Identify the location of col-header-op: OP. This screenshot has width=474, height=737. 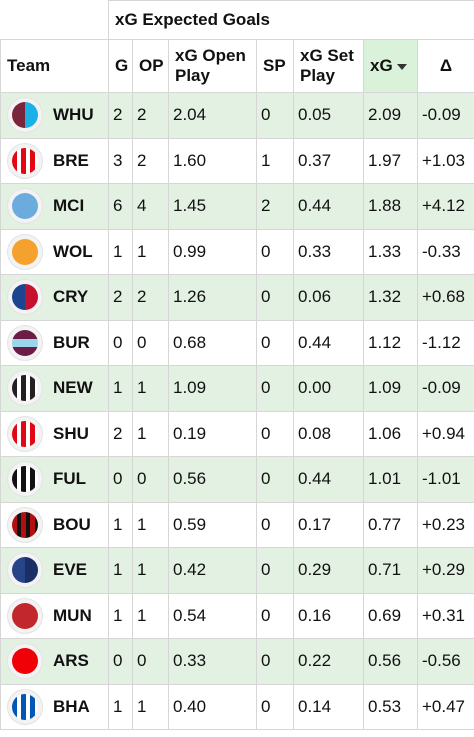
(150, 66).